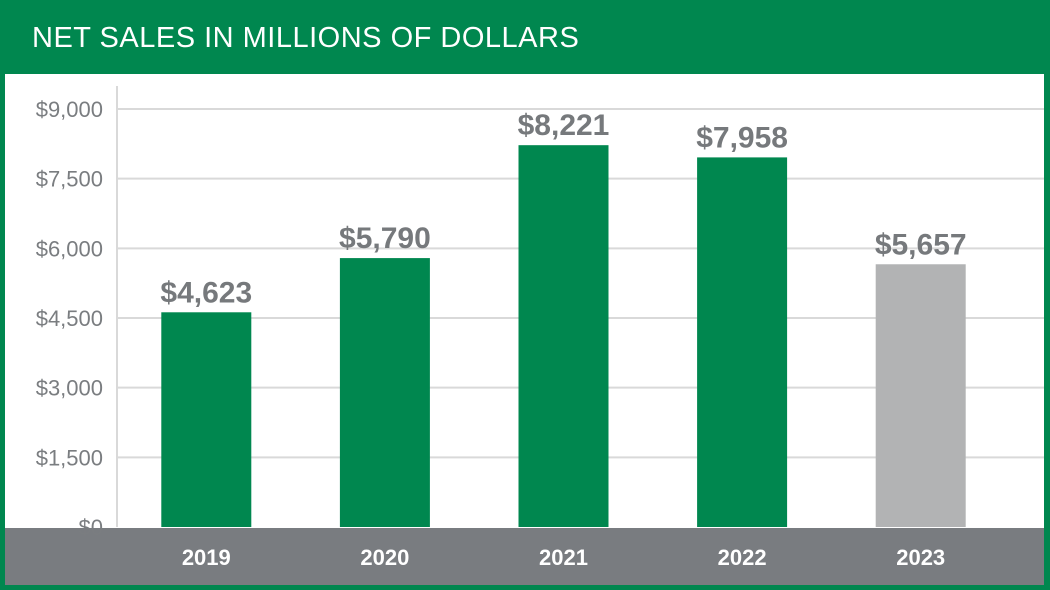 The image size is (1050, 590). What do you see at coordinates (524, 556) in the screenshot?
I see `x-axis-band` at bounding box center [524, 556].